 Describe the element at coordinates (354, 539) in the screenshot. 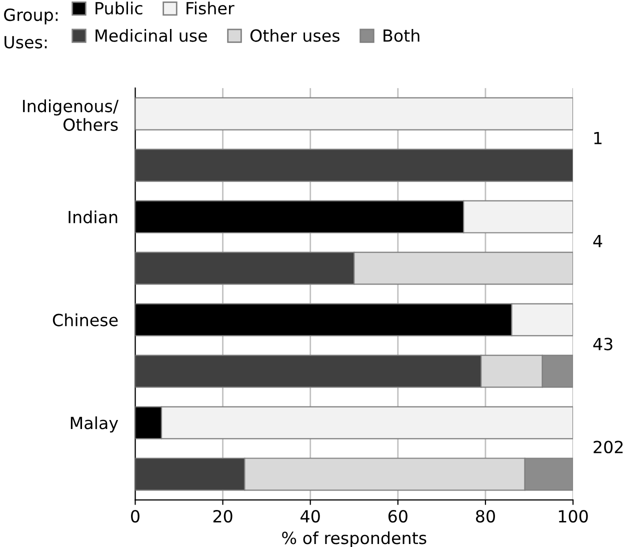

I see `x-axis-title: % of respondents` at that location.